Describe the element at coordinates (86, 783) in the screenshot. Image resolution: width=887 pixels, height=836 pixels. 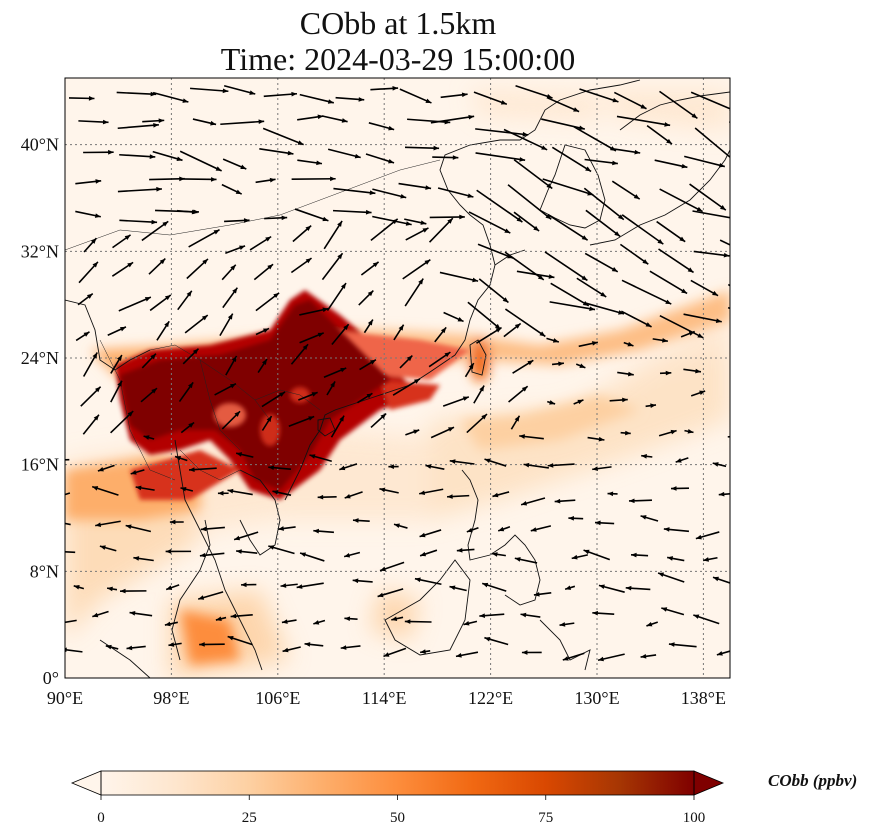
I see `colorbar-extend-low` at that location.